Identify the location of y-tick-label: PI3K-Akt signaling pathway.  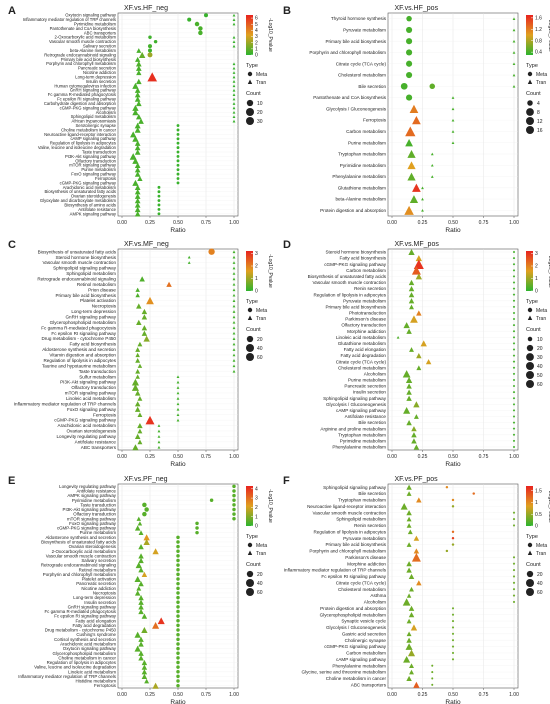
(88, 382).